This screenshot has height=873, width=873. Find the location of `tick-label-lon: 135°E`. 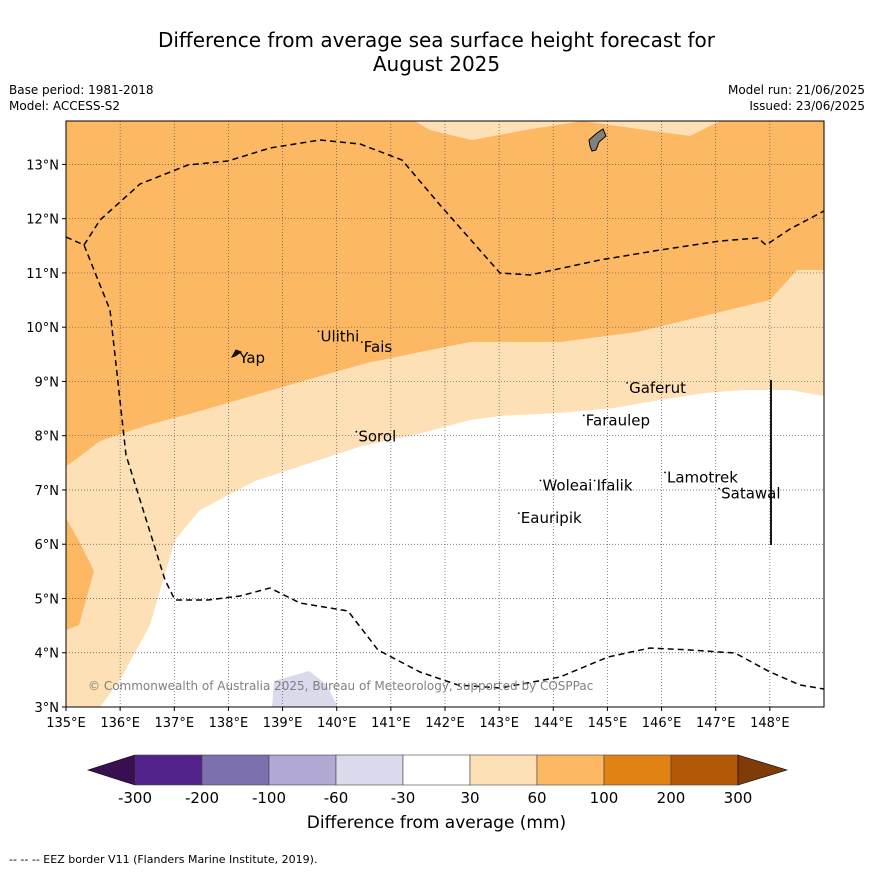

tick-label-lon: 135°E is located at coordinates (66, 723).